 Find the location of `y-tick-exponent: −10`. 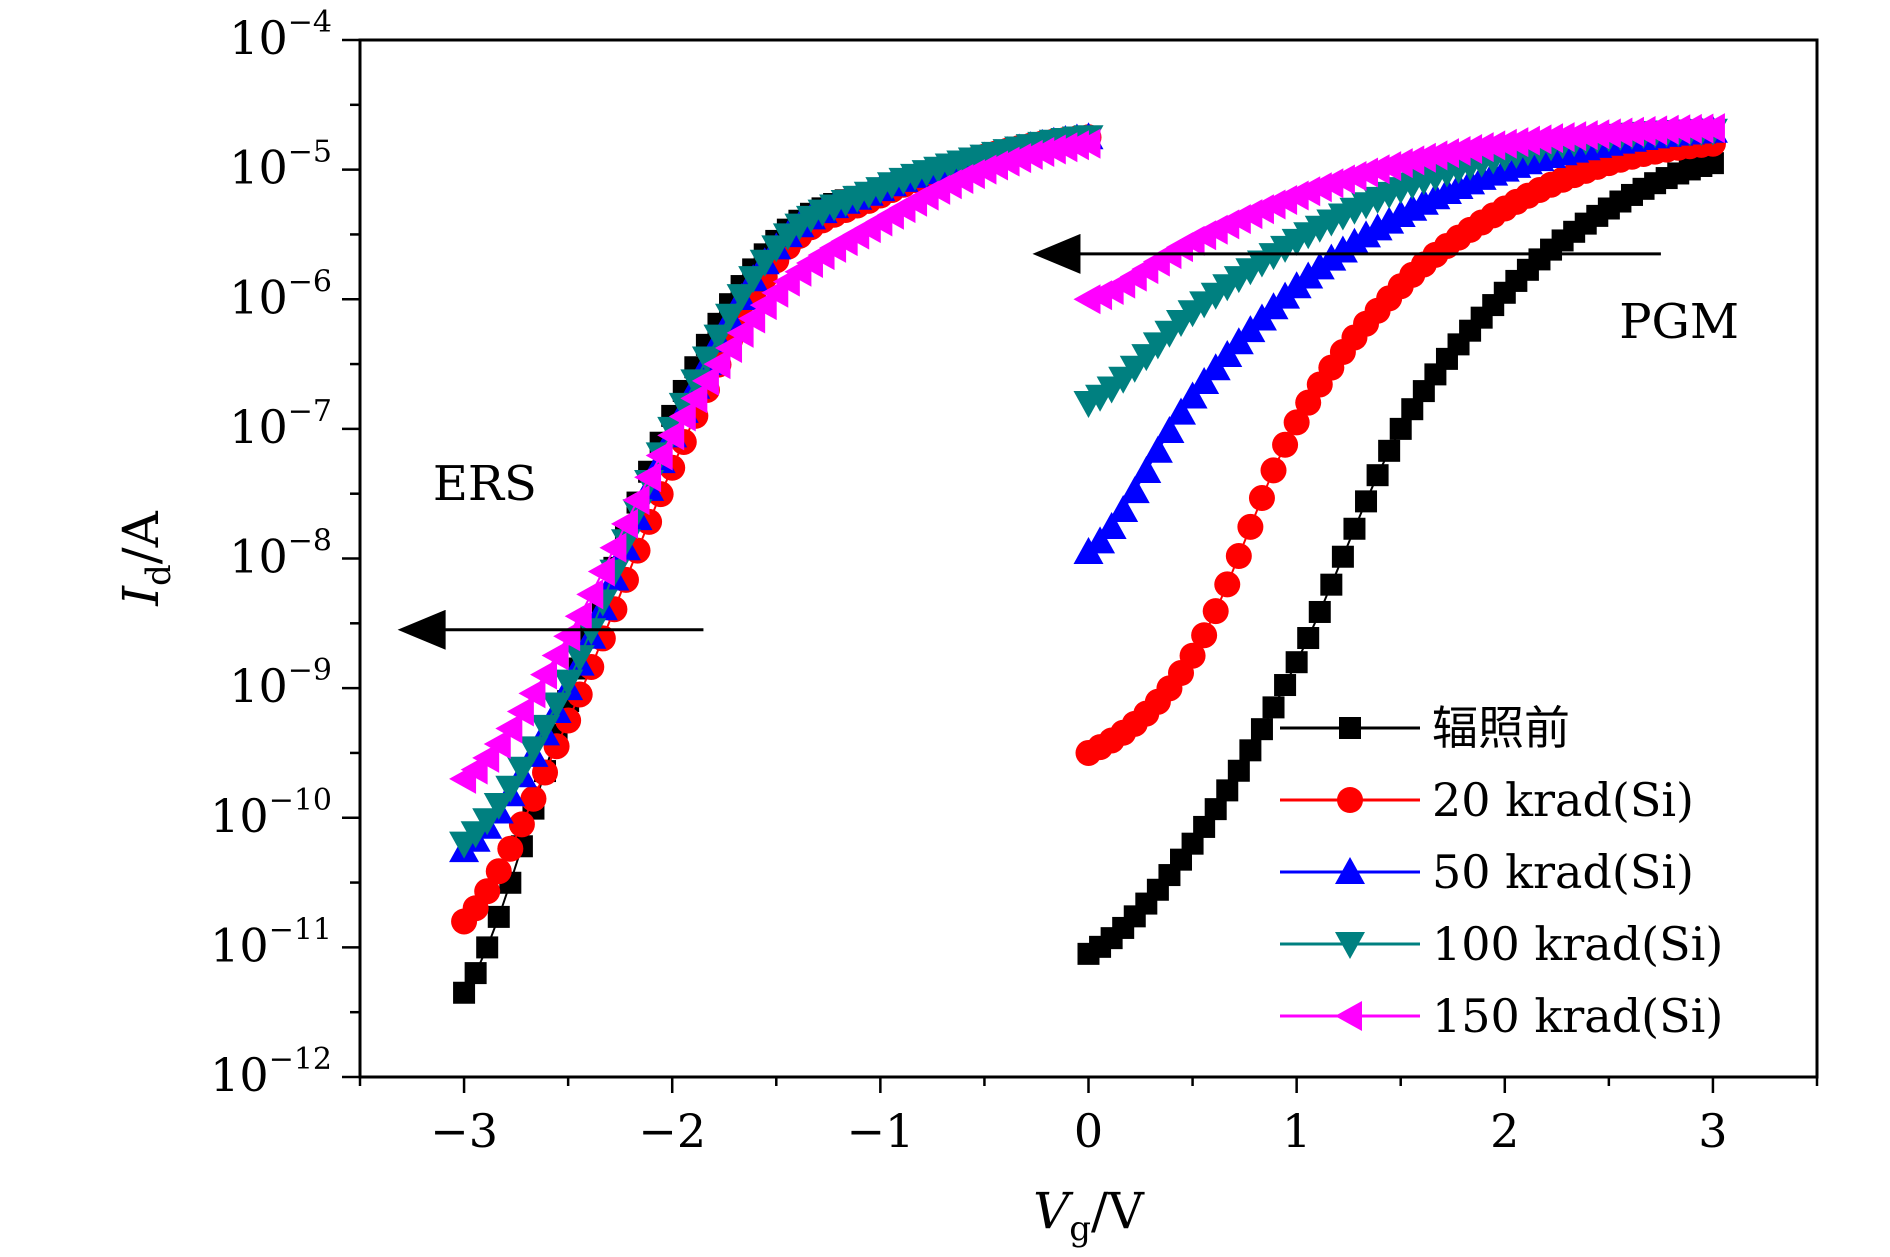

y-tick-exponent: −10 is located at coordinates (300, 800).